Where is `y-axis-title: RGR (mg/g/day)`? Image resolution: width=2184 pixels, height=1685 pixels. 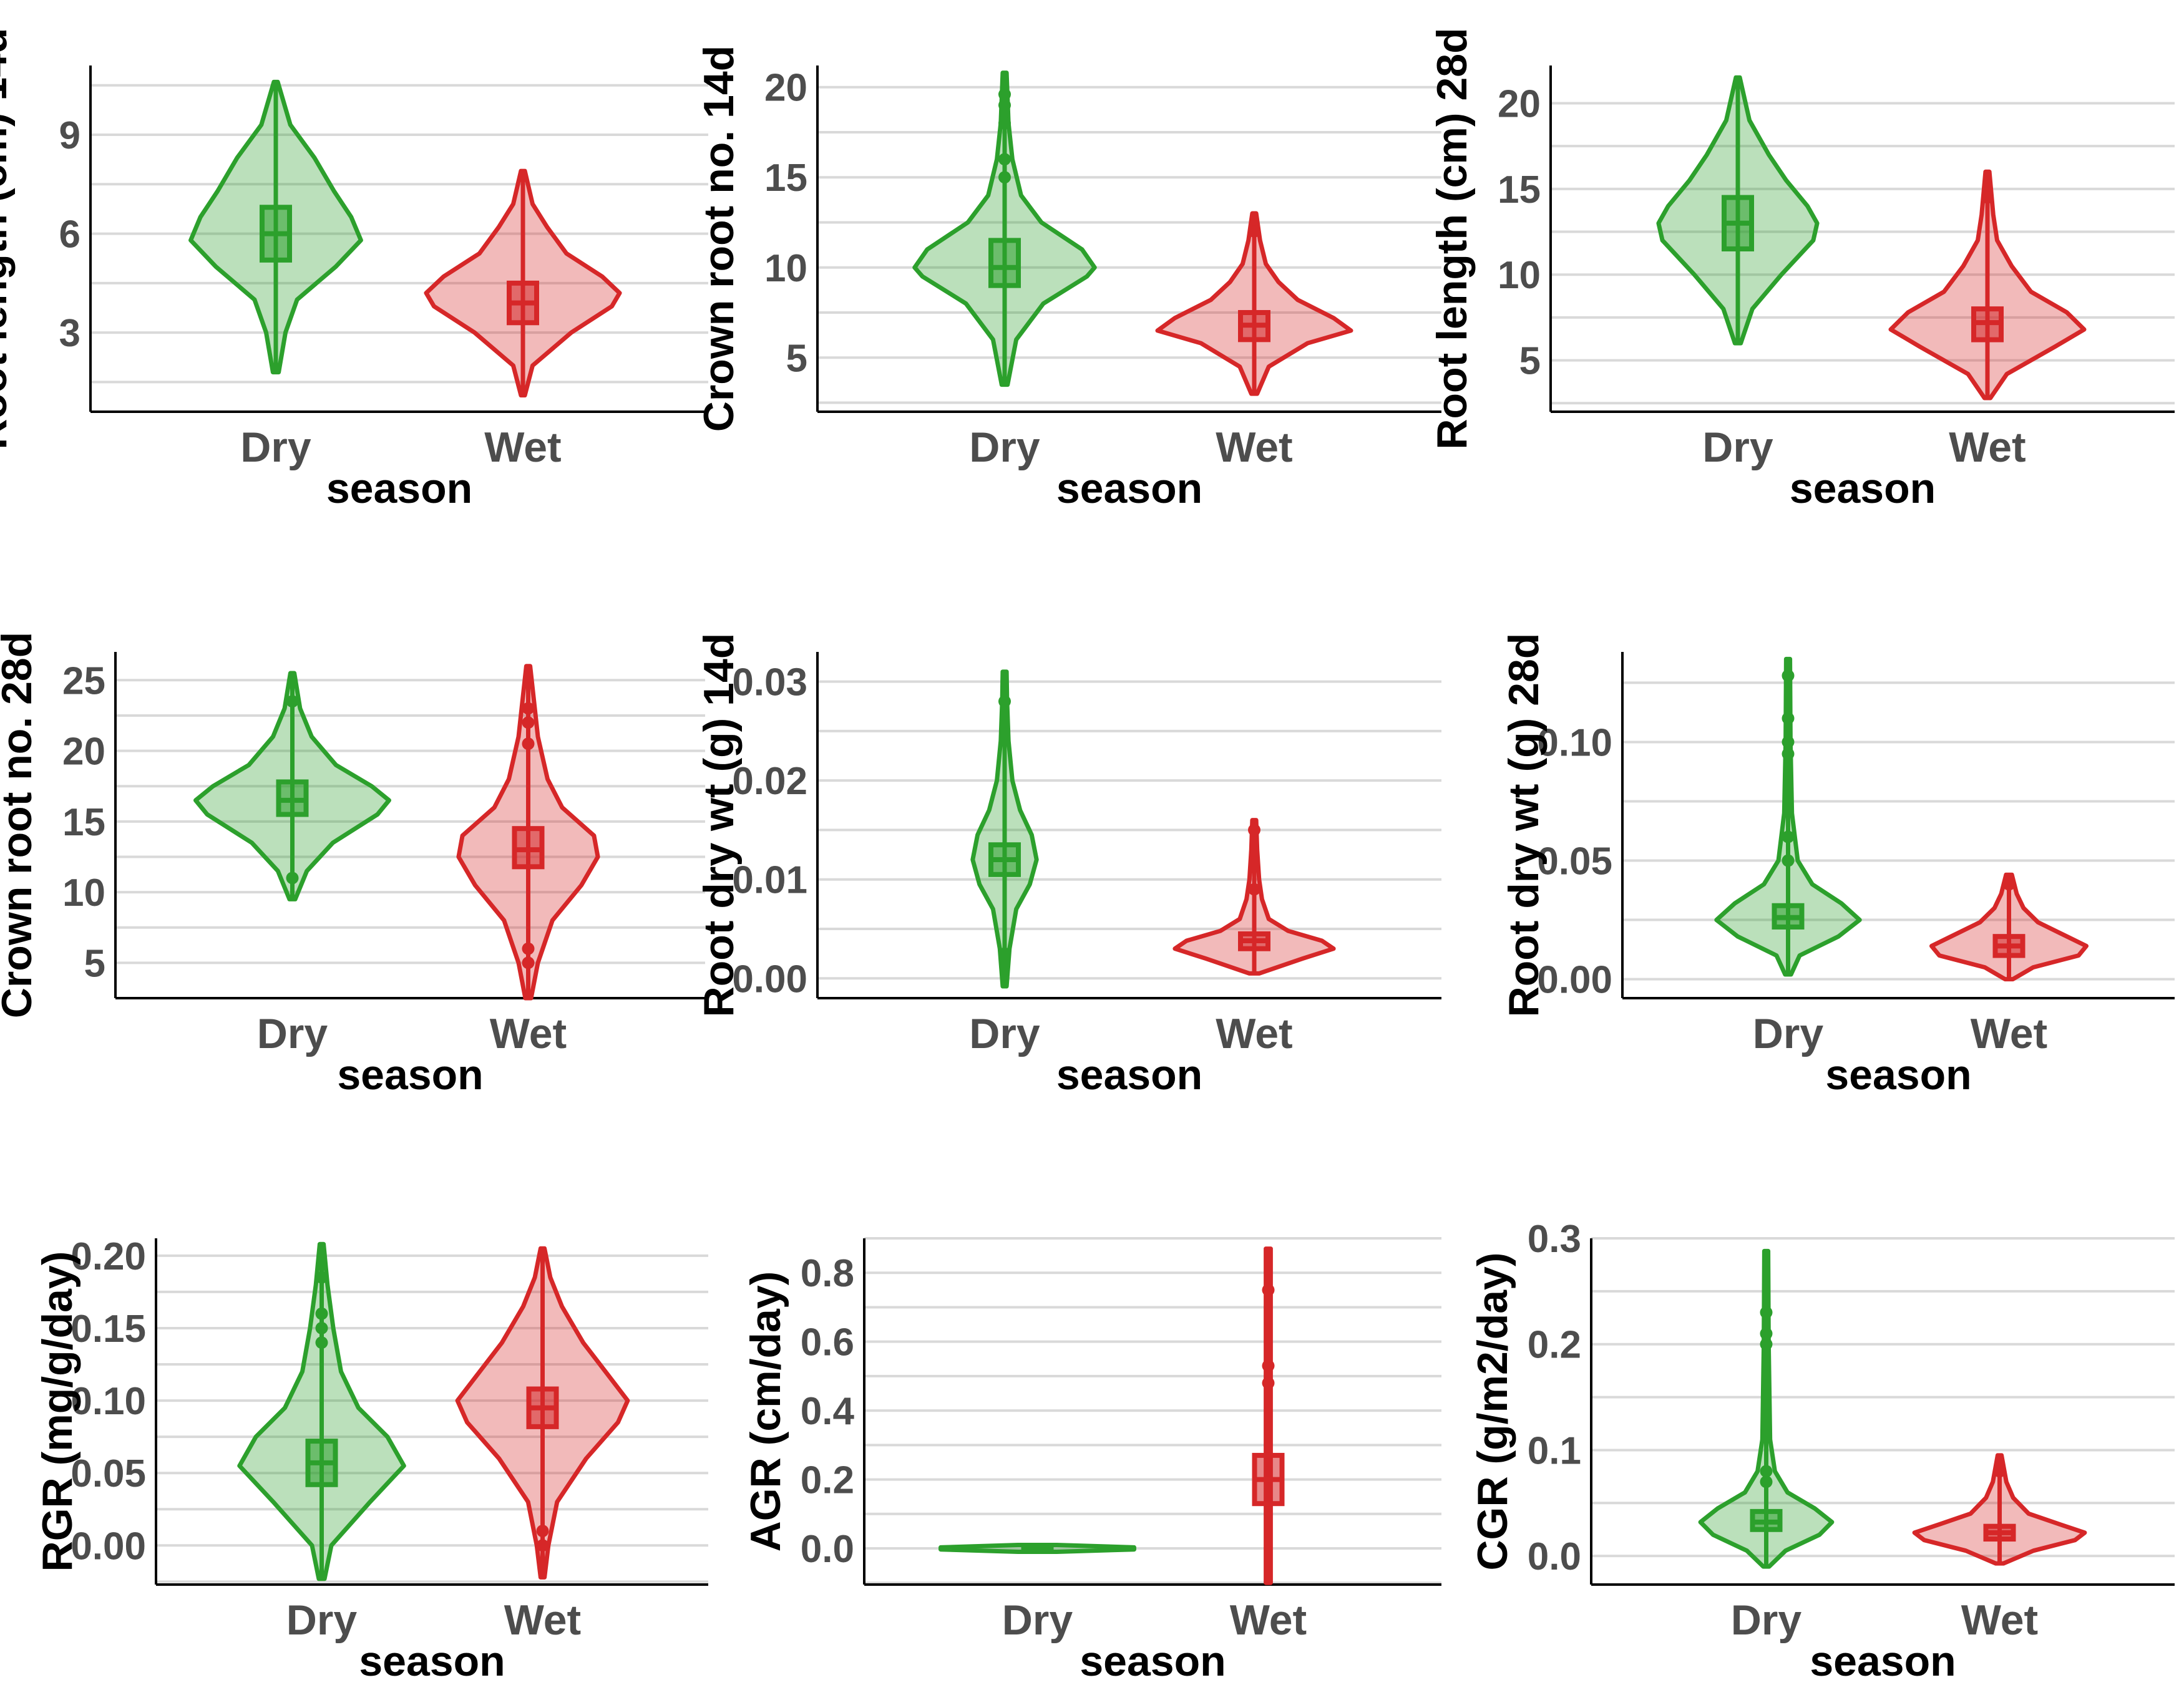
y-axis-title: RGR (mg/g/day) is located at coordinates (57, 1411).